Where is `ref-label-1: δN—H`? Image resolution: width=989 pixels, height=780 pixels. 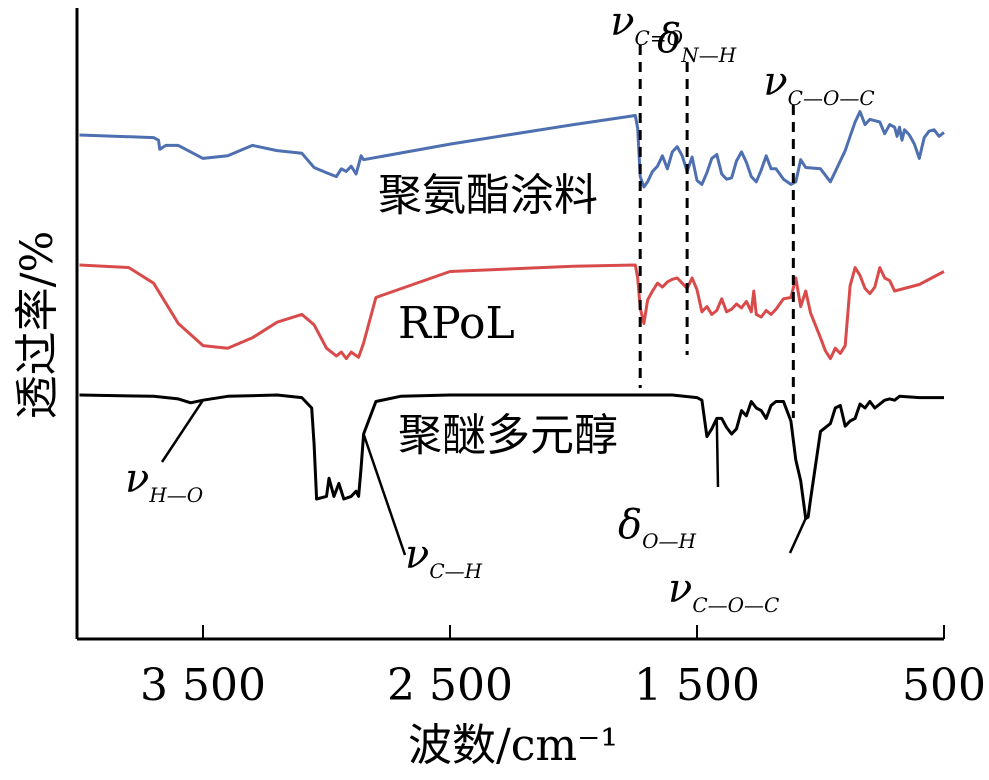 ref-label-1: δN—H is located at coordinates (697, 41).